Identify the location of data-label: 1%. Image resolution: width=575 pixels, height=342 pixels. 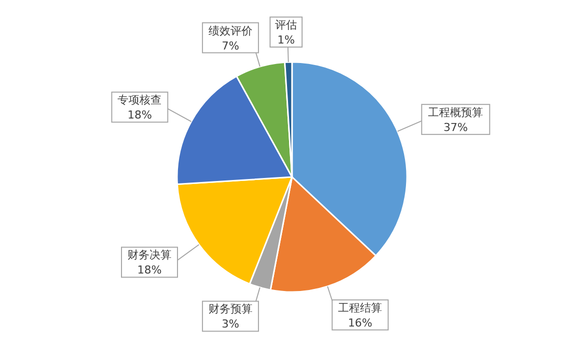
(286, 40).